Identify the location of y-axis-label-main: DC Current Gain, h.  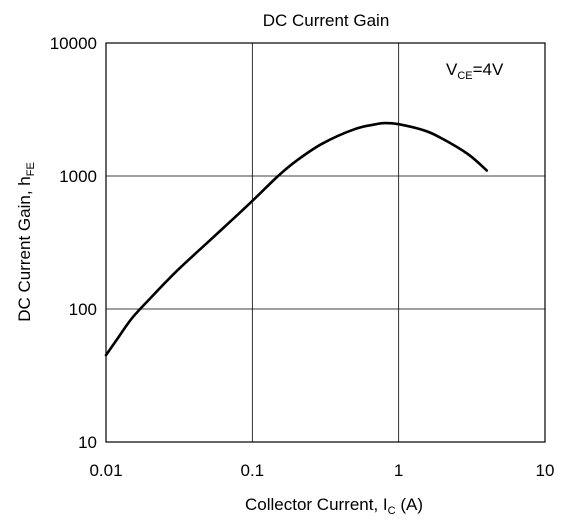
(24, 249).